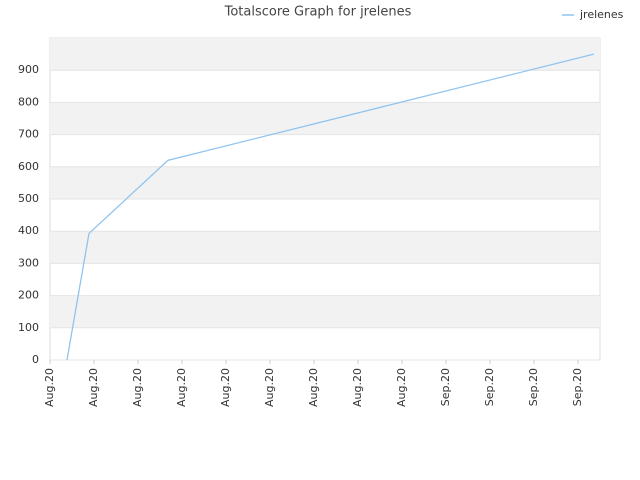  Describe the element at coordinates (601, 14) in the screenshot. I see `legend-label: jrelenes` at that location.